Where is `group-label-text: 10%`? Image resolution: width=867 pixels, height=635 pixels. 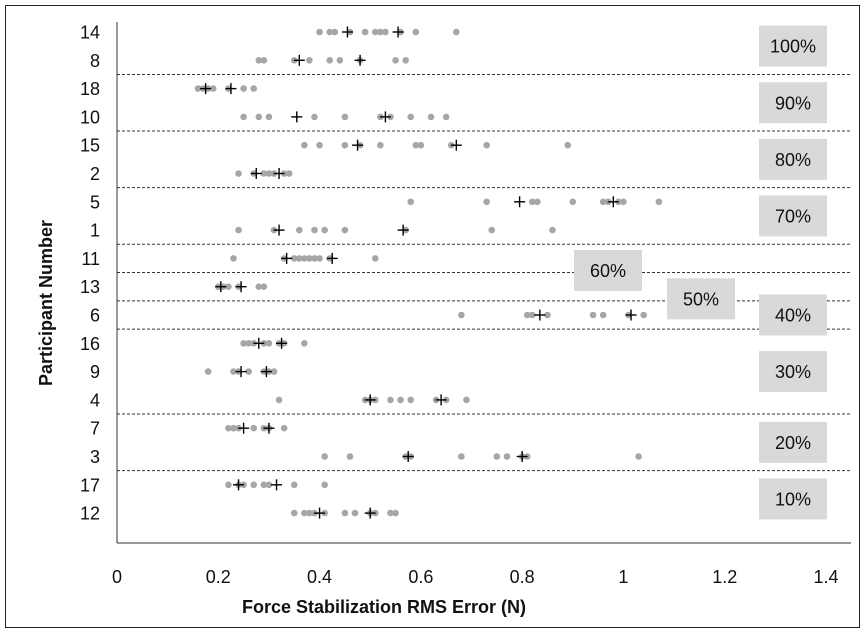
group-label-text: 10% is located at coordinates (793, 499).